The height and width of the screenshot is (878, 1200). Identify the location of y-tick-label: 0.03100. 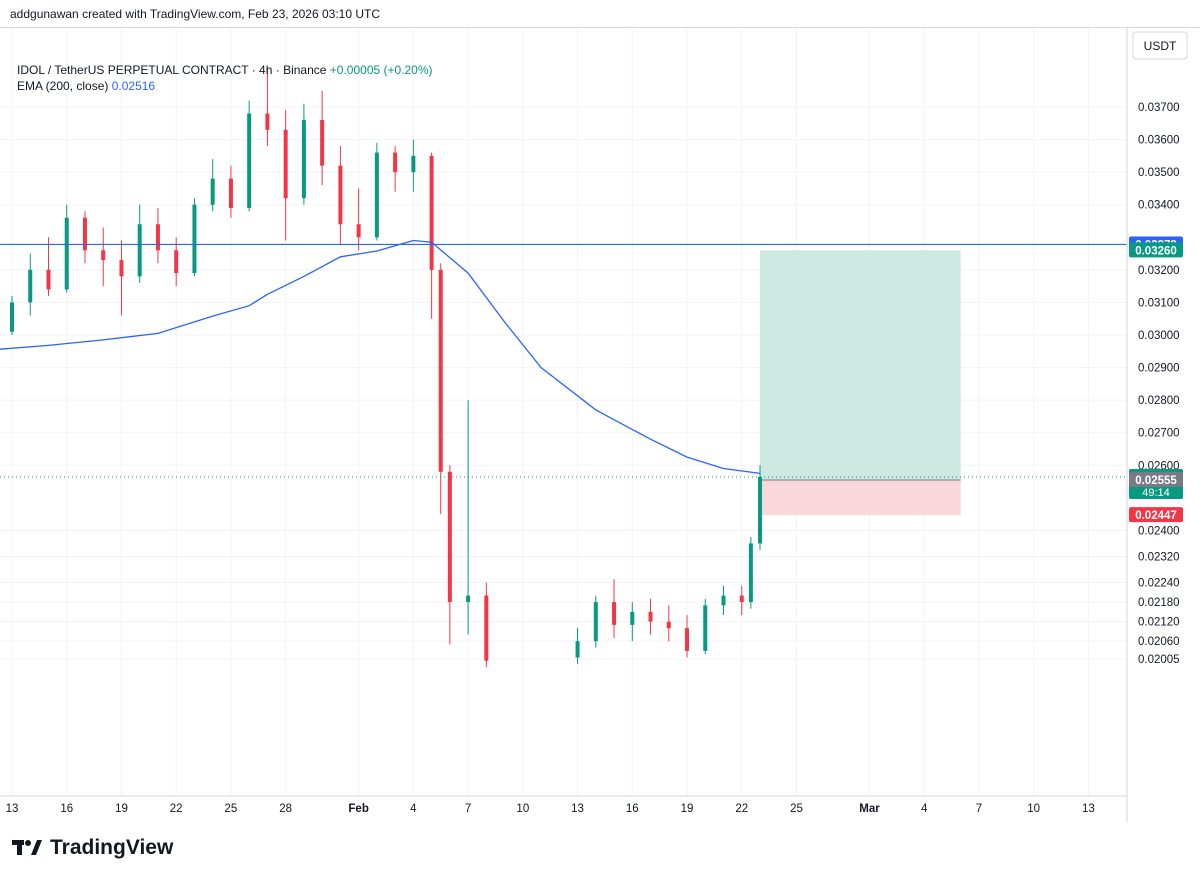
(1159, 303).